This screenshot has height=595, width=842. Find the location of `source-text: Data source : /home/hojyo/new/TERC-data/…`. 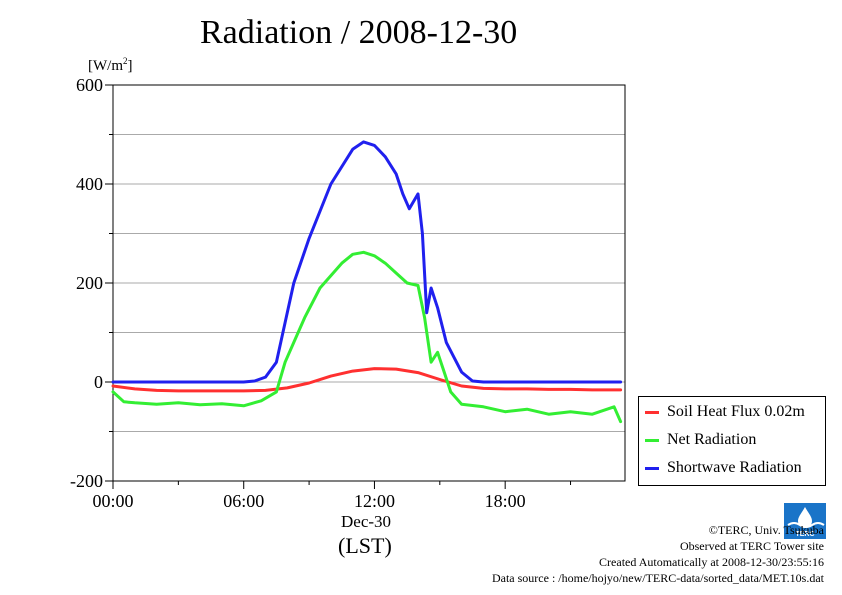

source-text: Data source : /home/hojyo/new/TERC-data/… is located at coordinates (657, 578).